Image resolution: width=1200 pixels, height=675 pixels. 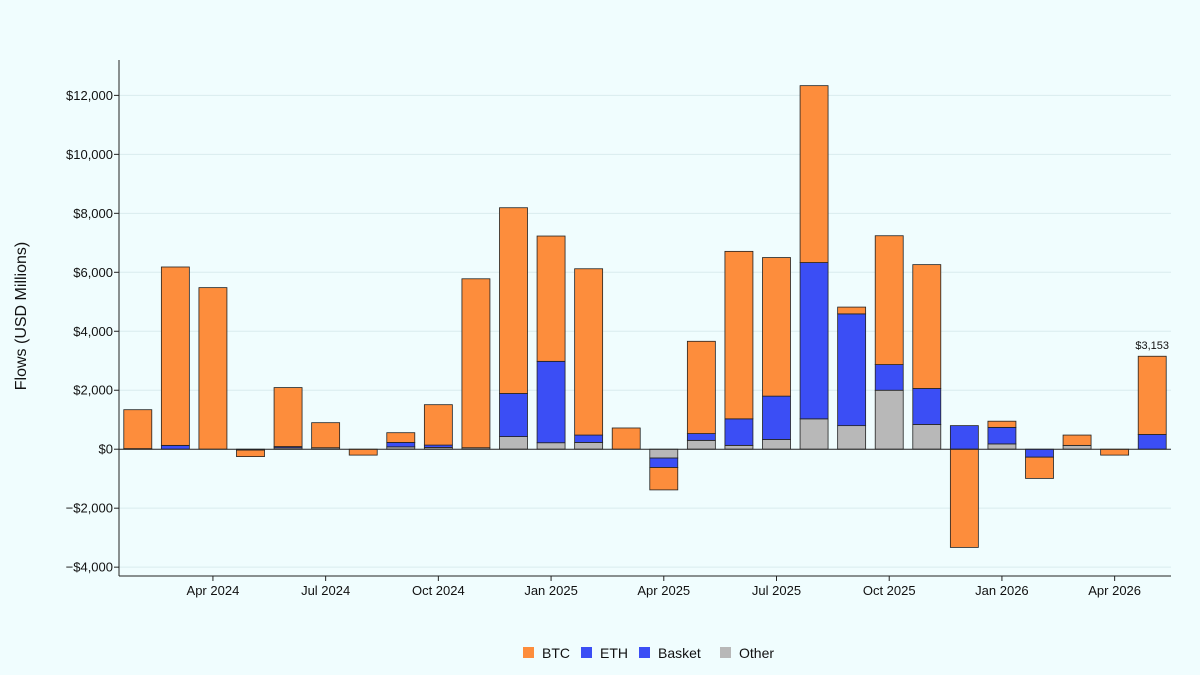 I want to click on legend: BTC ETH Basket Other, so click(x=648, y=653).